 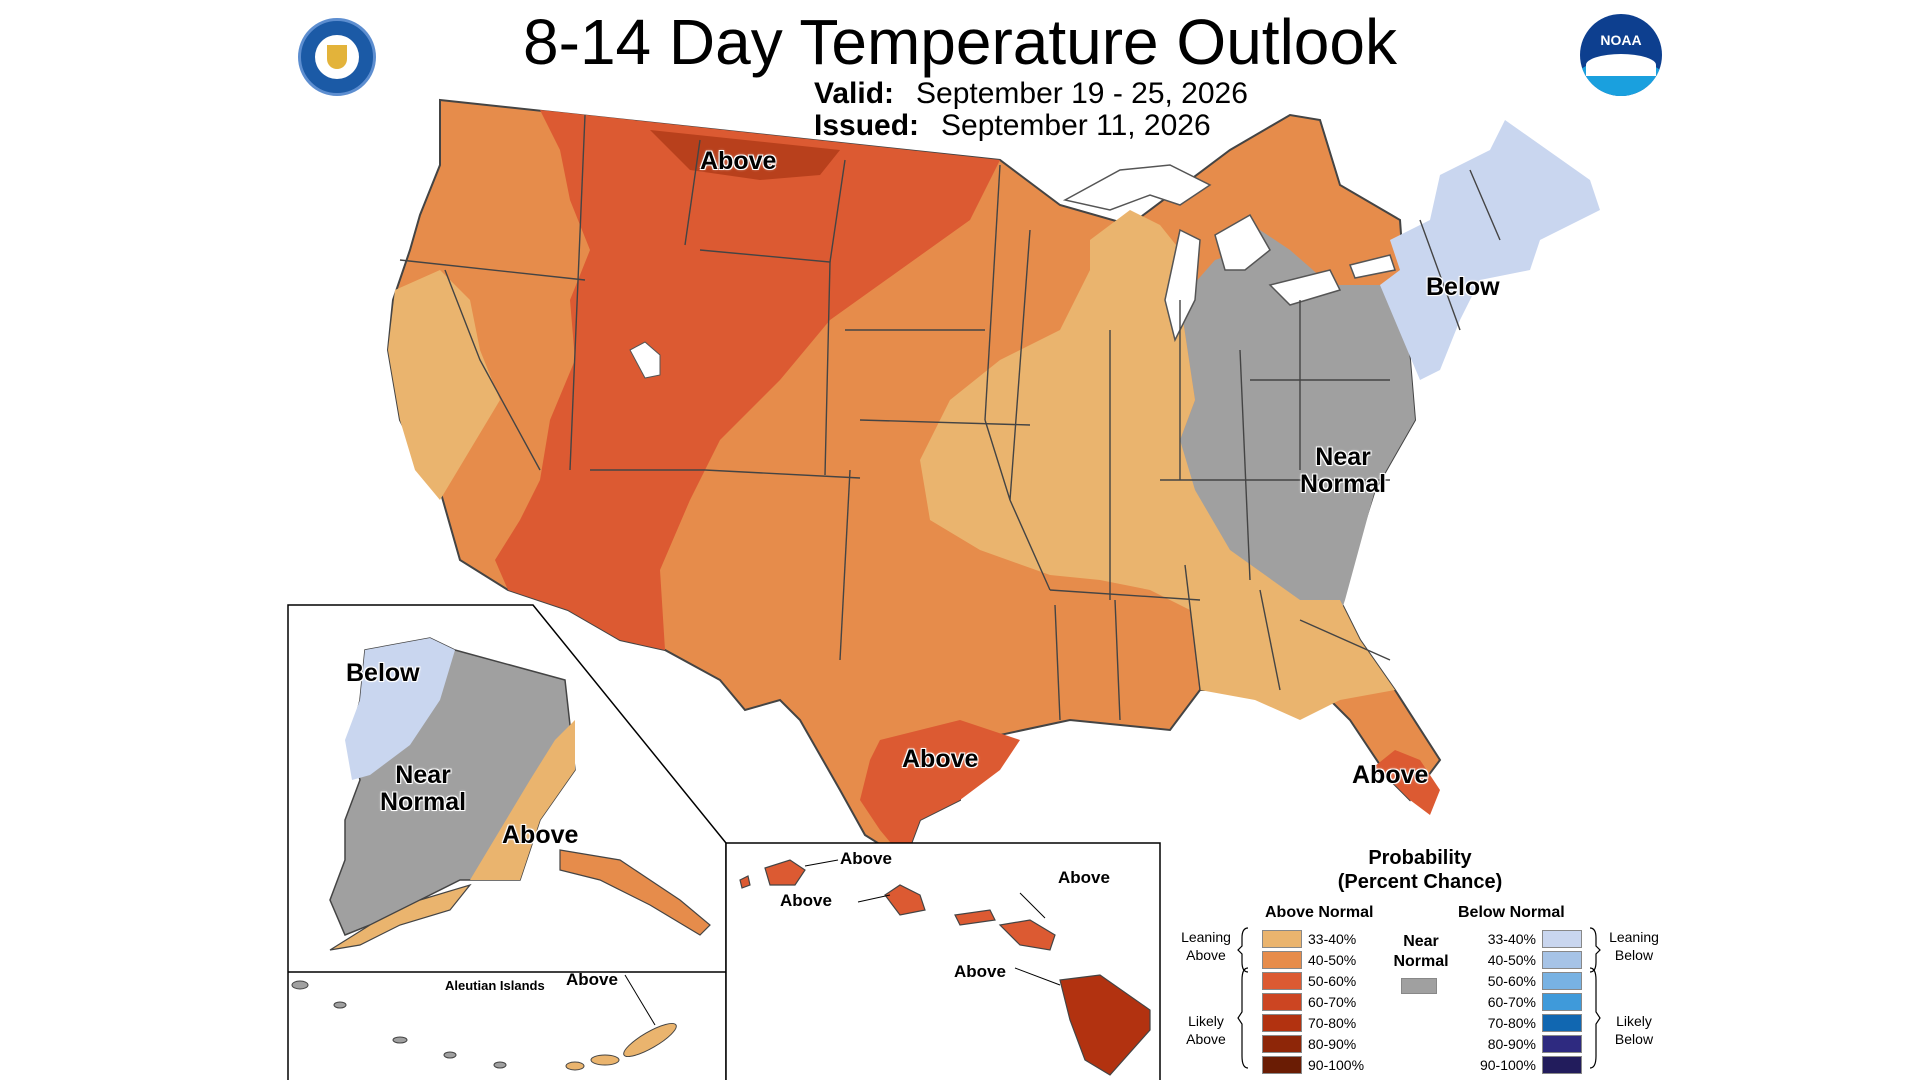 I want to click on label-hawaii-above-4: Above, so click(x=980, y=971).